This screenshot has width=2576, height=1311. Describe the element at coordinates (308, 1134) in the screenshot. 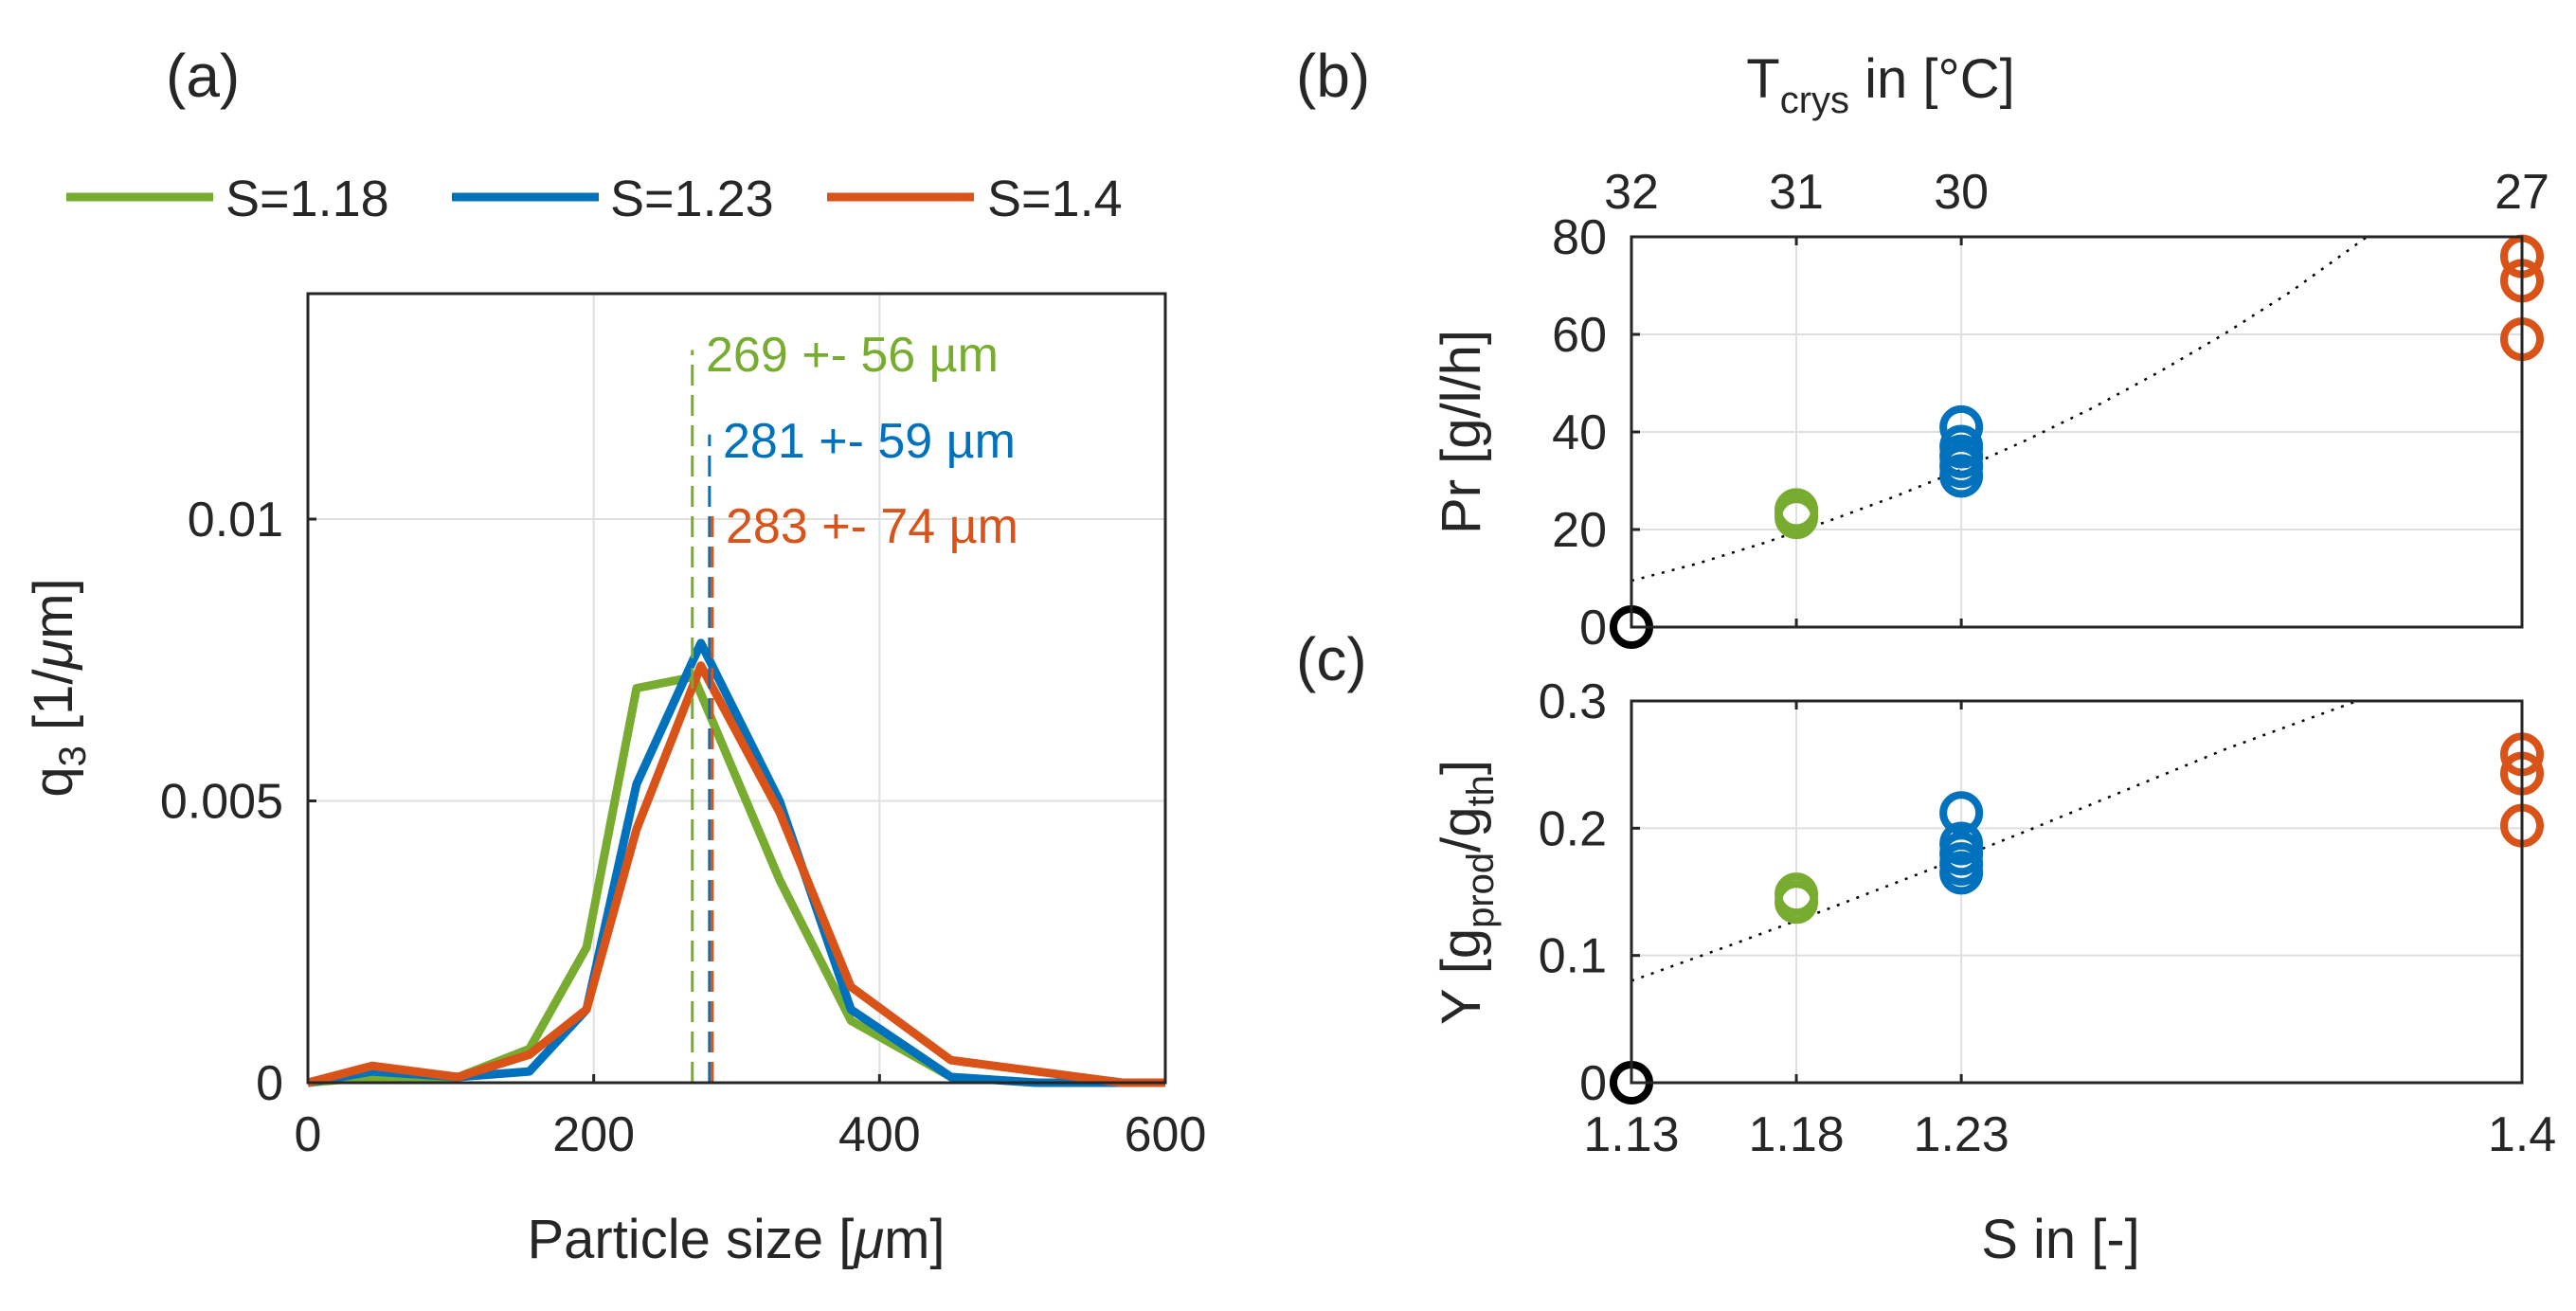

I see `tick-label-x-a: 0` at that location.